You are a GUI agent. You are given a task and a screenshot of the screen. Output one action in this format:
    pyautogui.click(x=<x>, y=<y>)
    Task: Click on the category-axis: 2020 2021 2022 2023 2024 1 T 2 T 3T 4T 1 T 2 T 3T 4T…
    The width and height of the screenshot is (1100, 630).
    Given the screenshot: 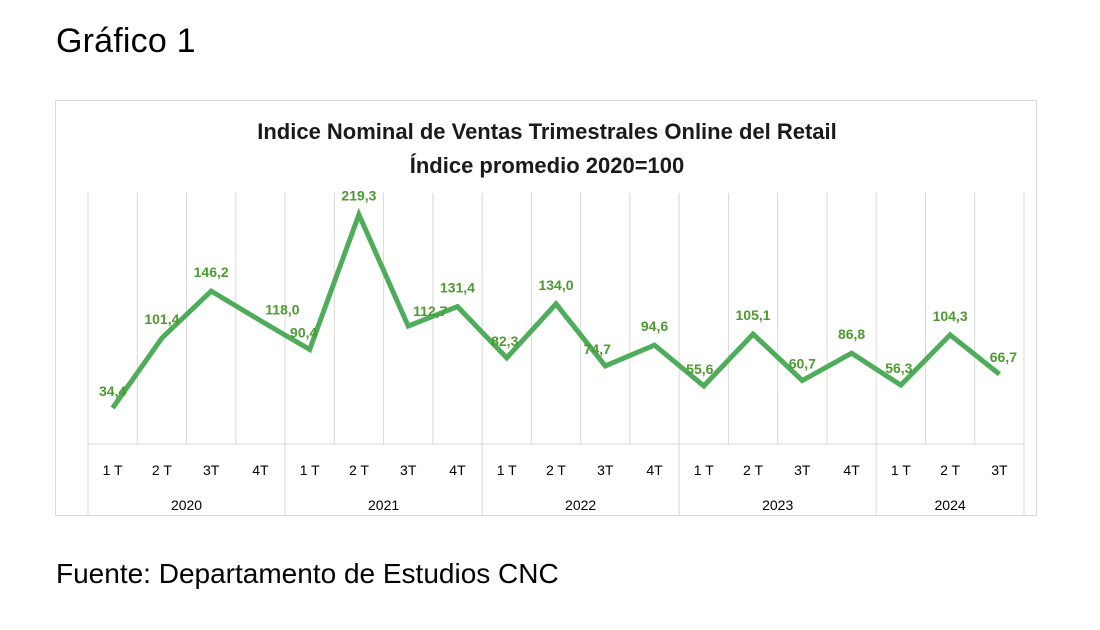 What is the action you would take?
    pyautogui.click(x=556, y=479)
    